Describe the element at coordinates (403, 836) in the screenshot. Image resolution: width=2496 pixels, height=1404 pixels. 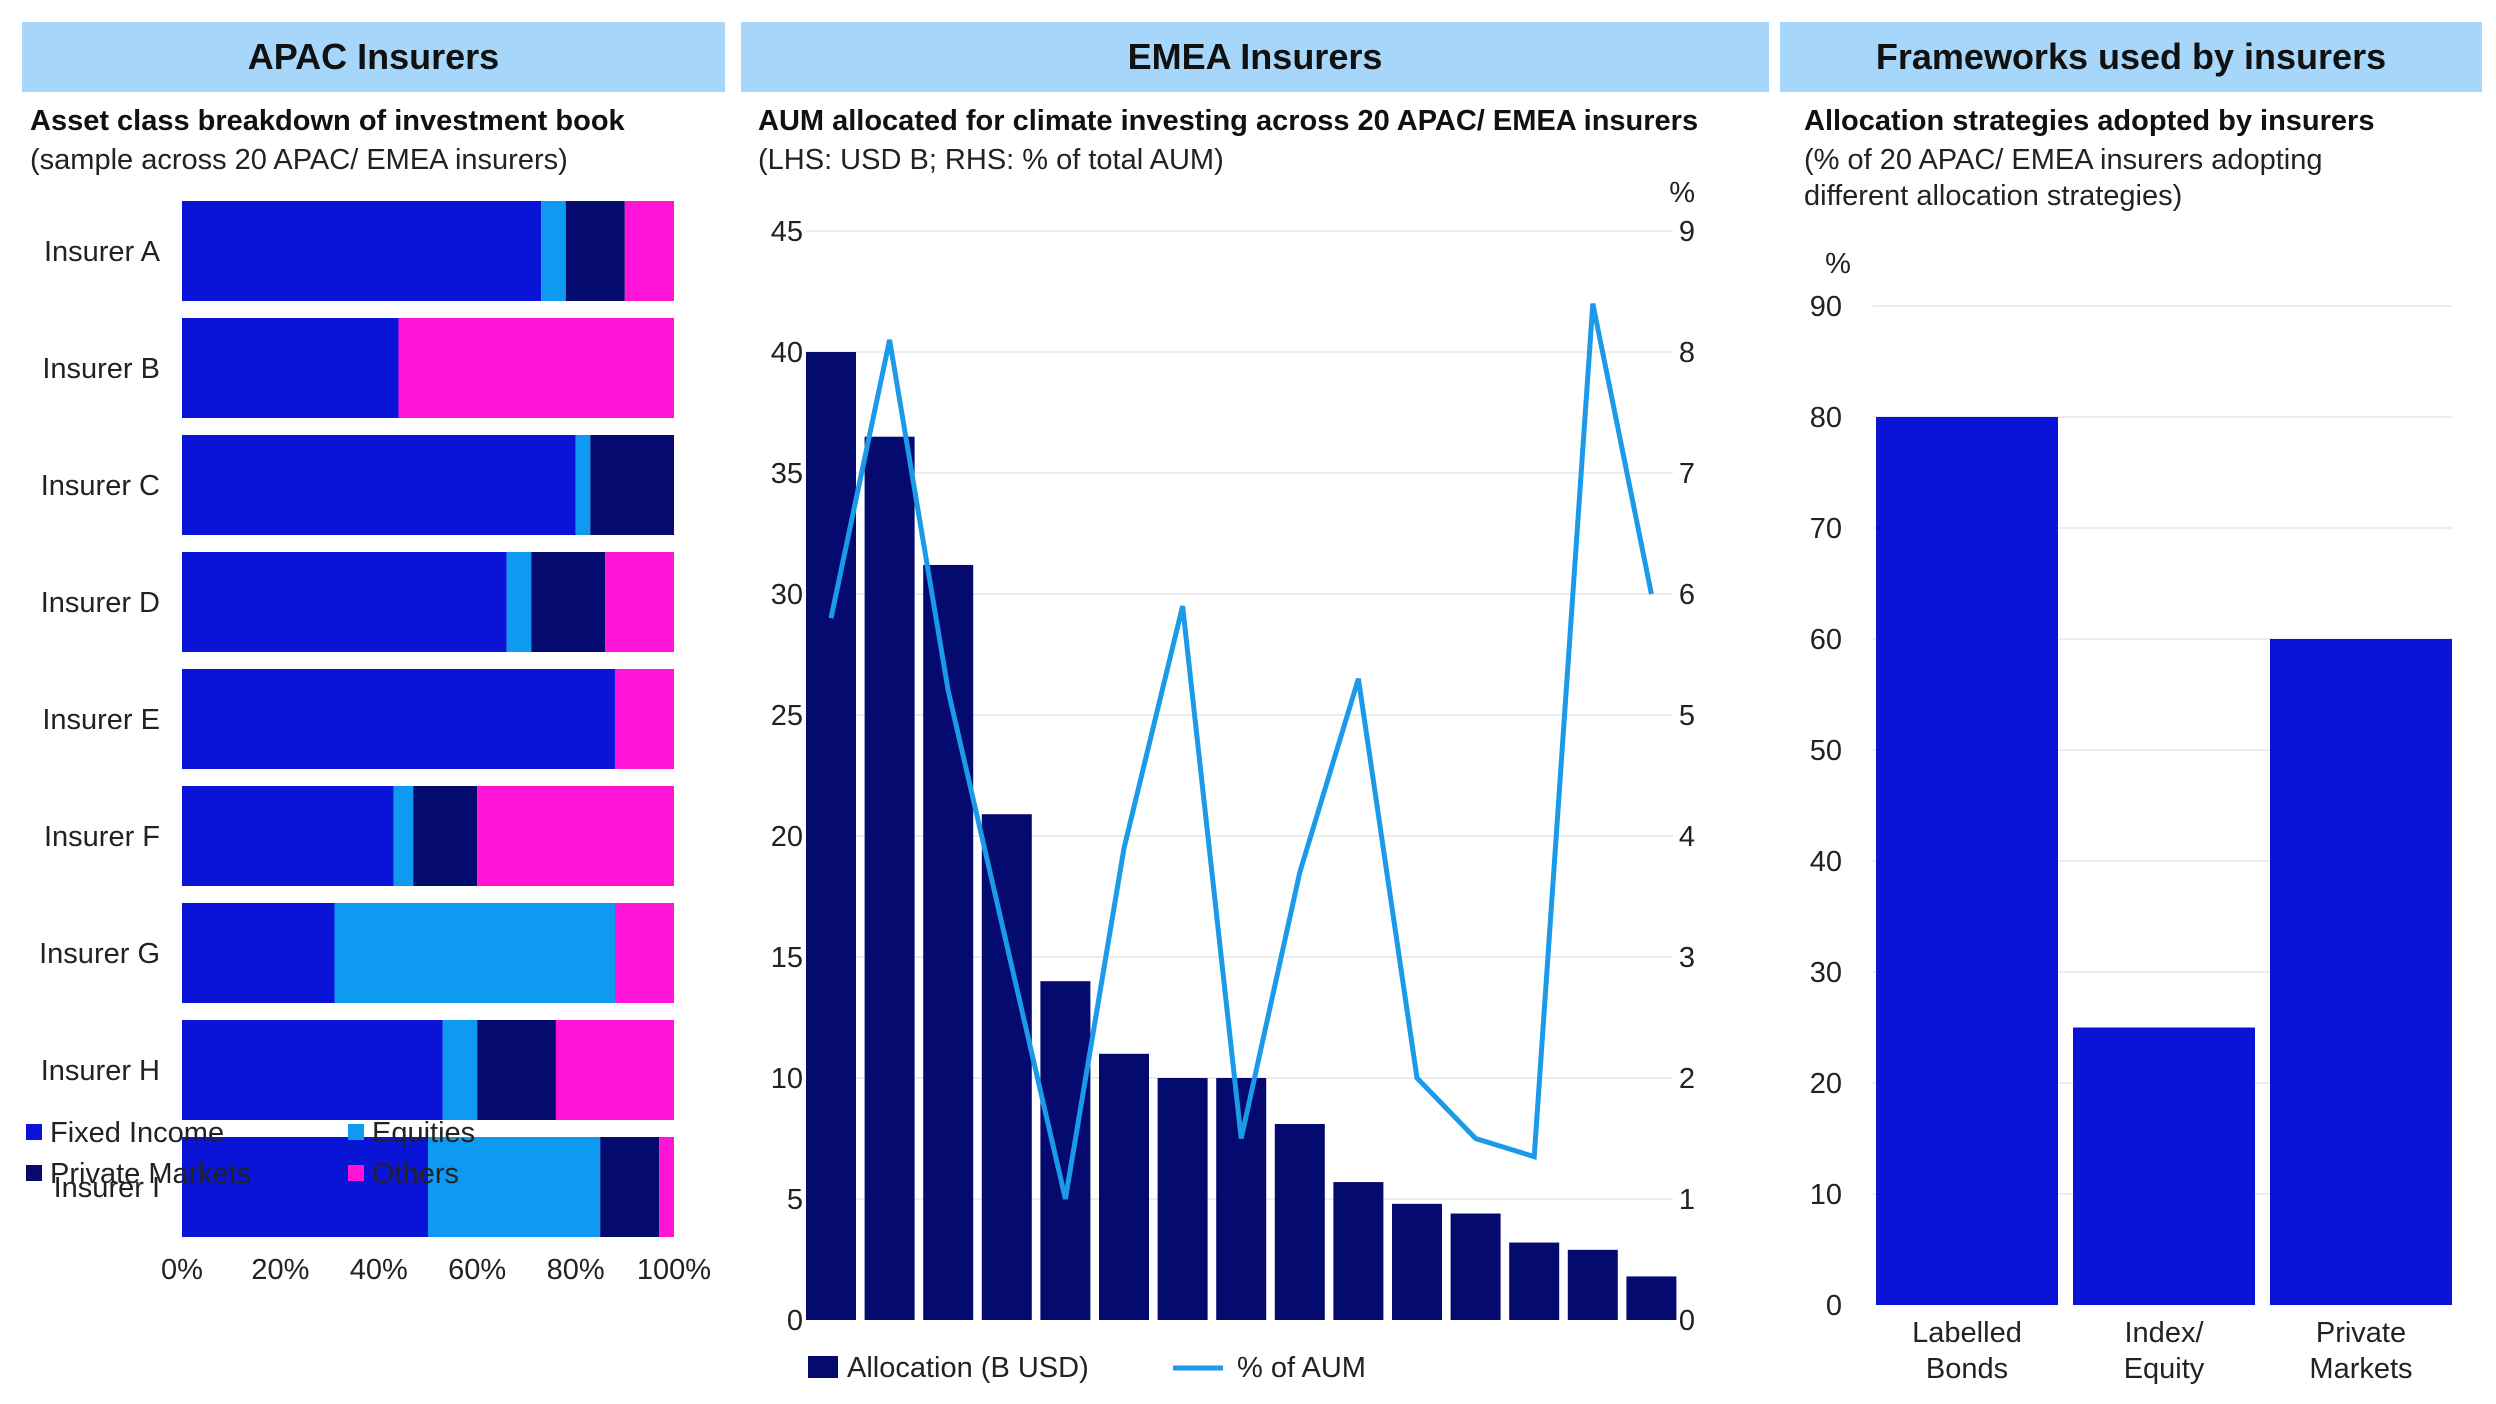
I see `bar-segment-insurer-f-equities` at that location.